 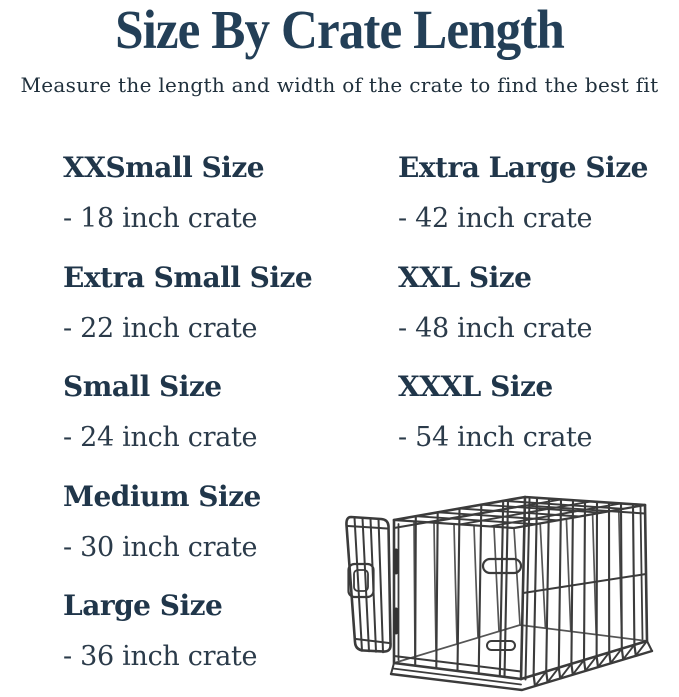 What do you see at coordinates (495, 302) in the screenshot?
I see `size-entry-xxl: XXL Size - 48 inch crate` at bounding box center [495, 302].